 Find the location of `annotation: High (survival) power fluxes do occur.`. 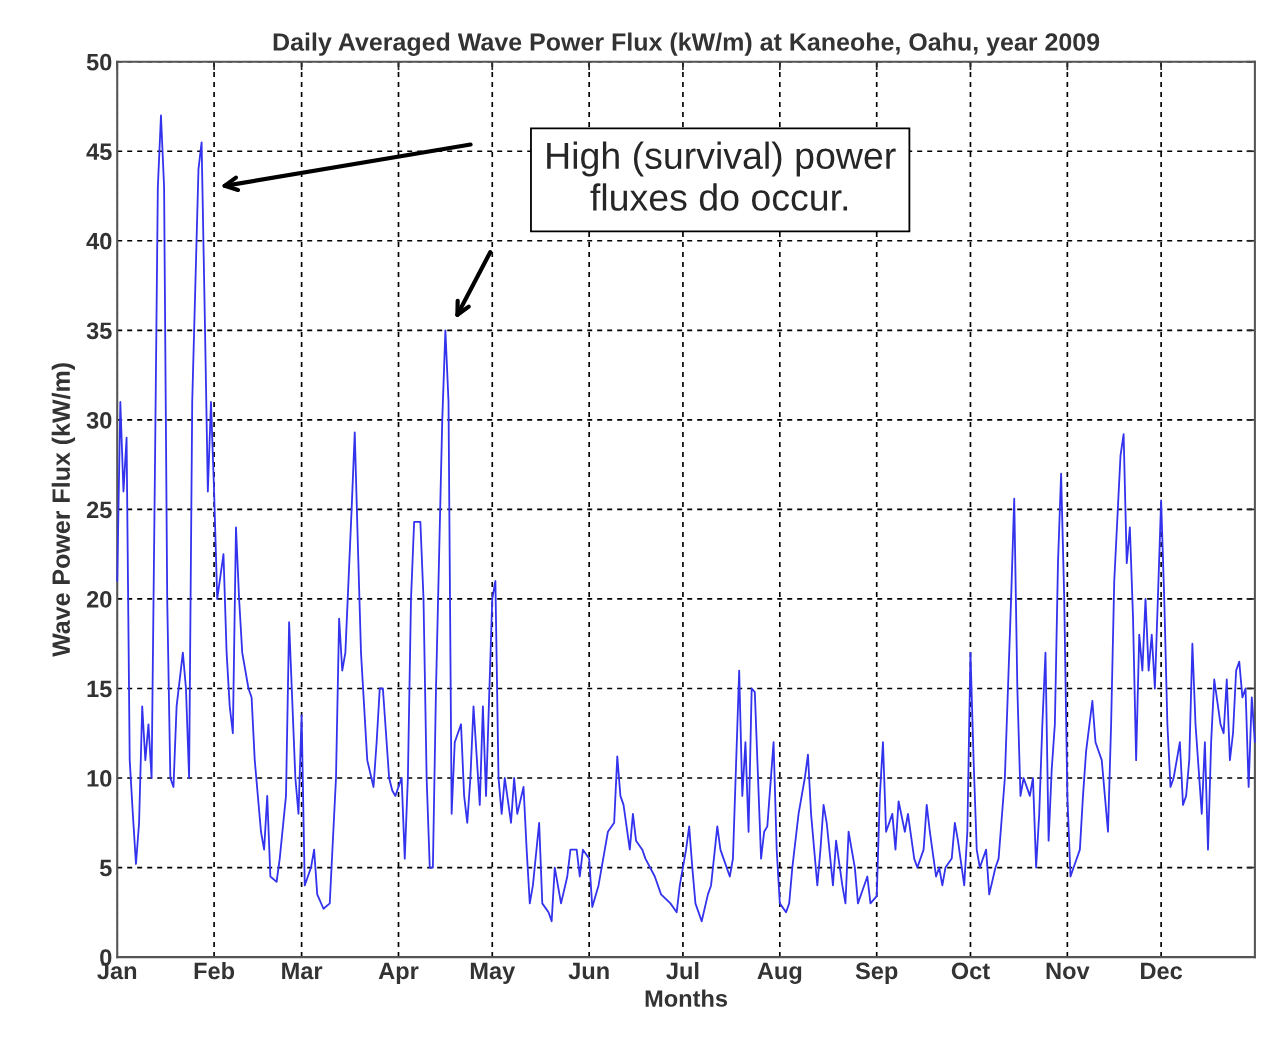

annotation: High (survival) power fluxes do occur. is located at coordinates (721, 176).